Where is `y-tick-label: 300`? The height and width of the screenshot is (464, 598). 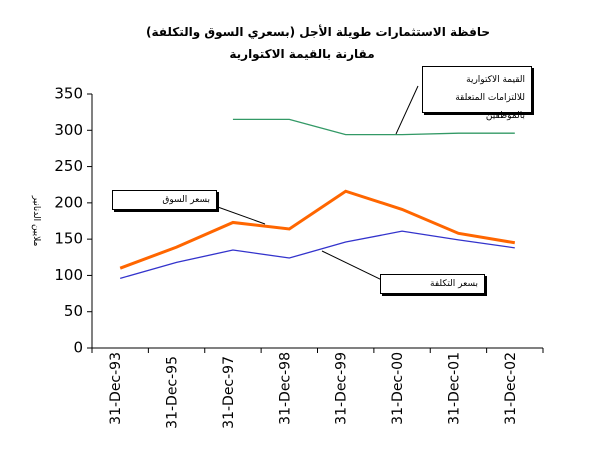
y-tick-label: 300 is located at coordinates (68, 130).